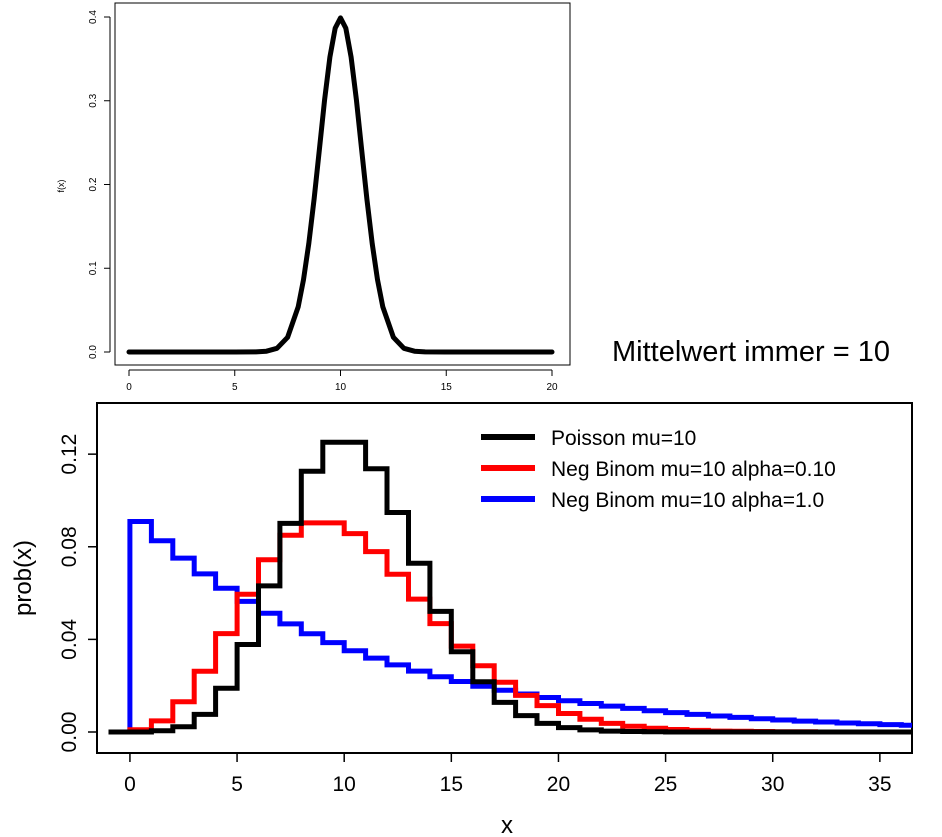 The image size is (942, 837). What do you see at coordinates (77, 593) in the screenshot?
I see `y-axis: 0.00 0.04 0.08 0.12` at bounding box center [77, 593].